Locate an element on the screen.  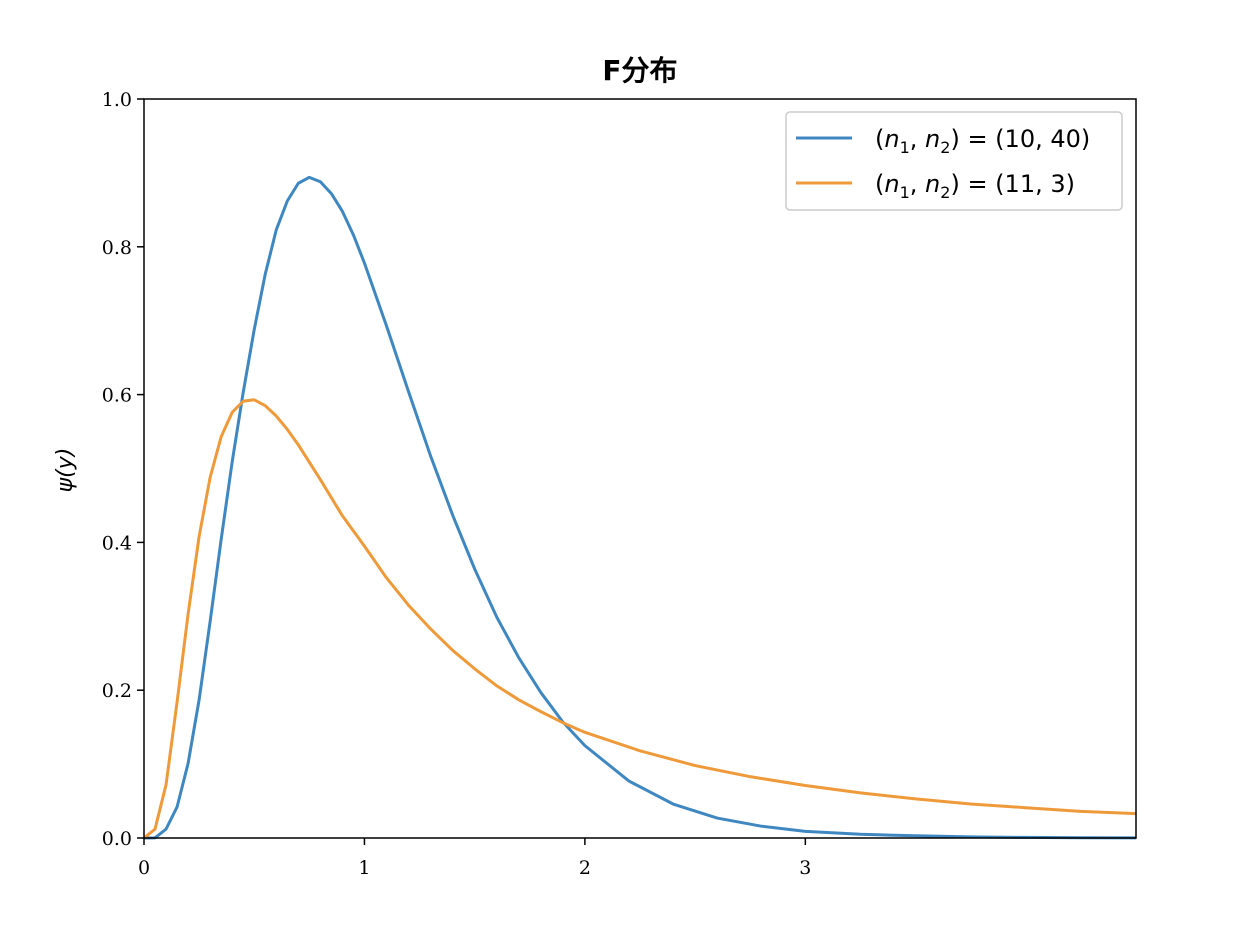
y-tick-label: 0.8 is located at coordinates (117, 248).